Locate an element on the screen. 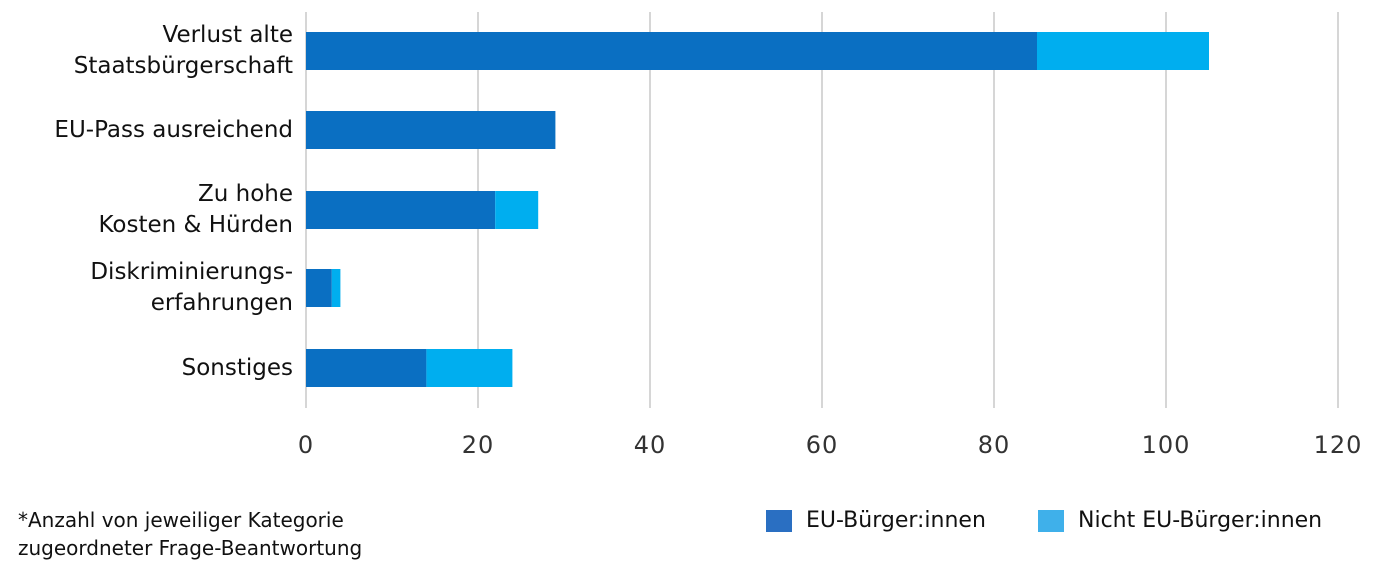  category-label: Diskriminierungs- erfahrungen is located at coordinates (191, 287).